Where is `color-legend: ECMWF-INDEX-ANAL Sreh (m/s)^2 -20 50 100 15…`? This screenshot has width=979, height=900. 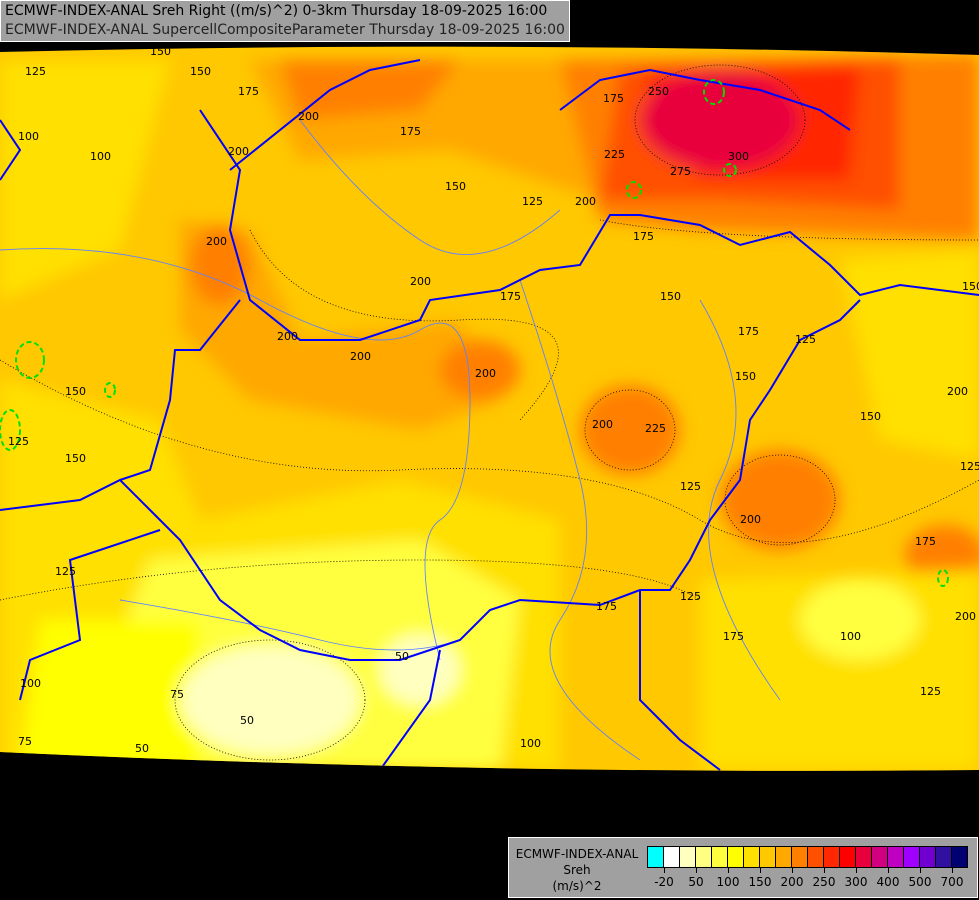
color-legend: ECMWF-INDEX-ANAL Sreh (m/s)^2 -20 50 100 15… is located at coordinates (743, 867).